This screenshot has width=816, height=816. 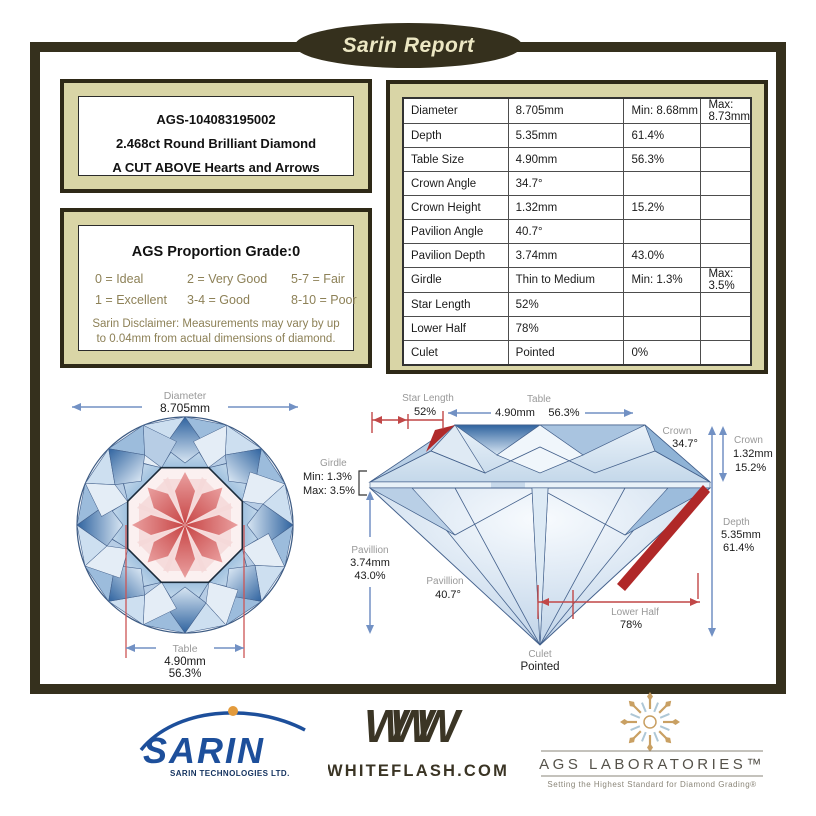 I want to click on report-number: AGS-104083195002, so click(x=216, y=119).